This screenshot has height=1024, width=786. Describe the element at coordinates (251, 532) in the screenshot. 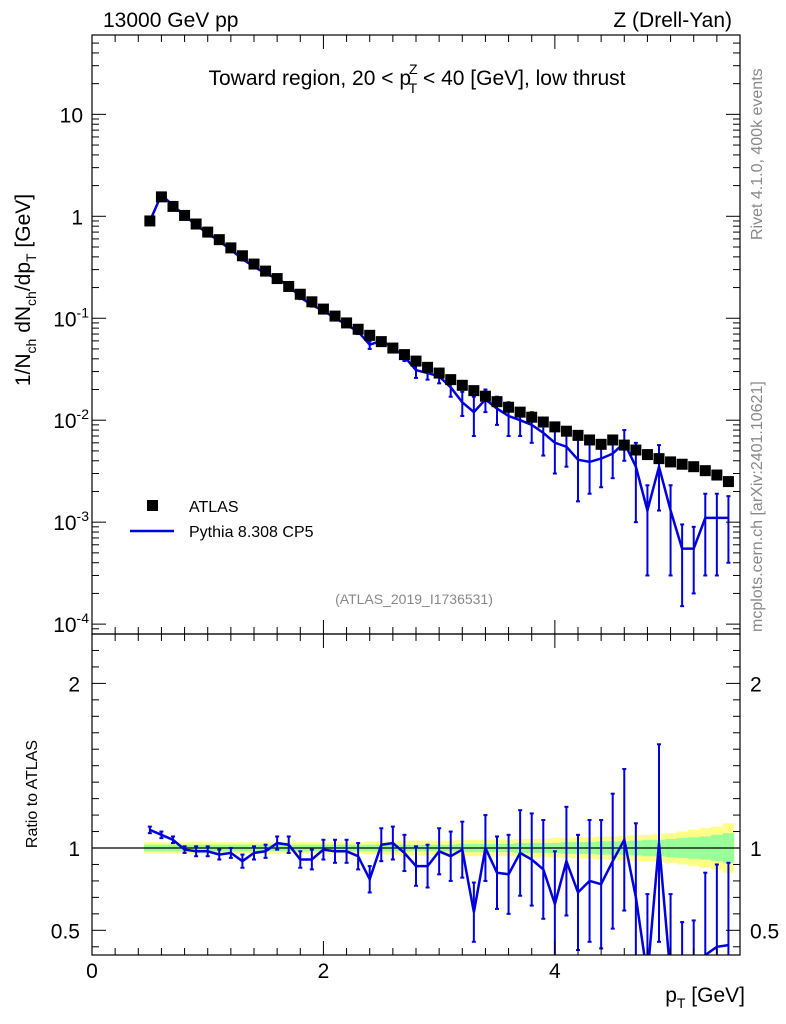

I see `legend-mc-label: Pythia 8.308 CP5` at that location.